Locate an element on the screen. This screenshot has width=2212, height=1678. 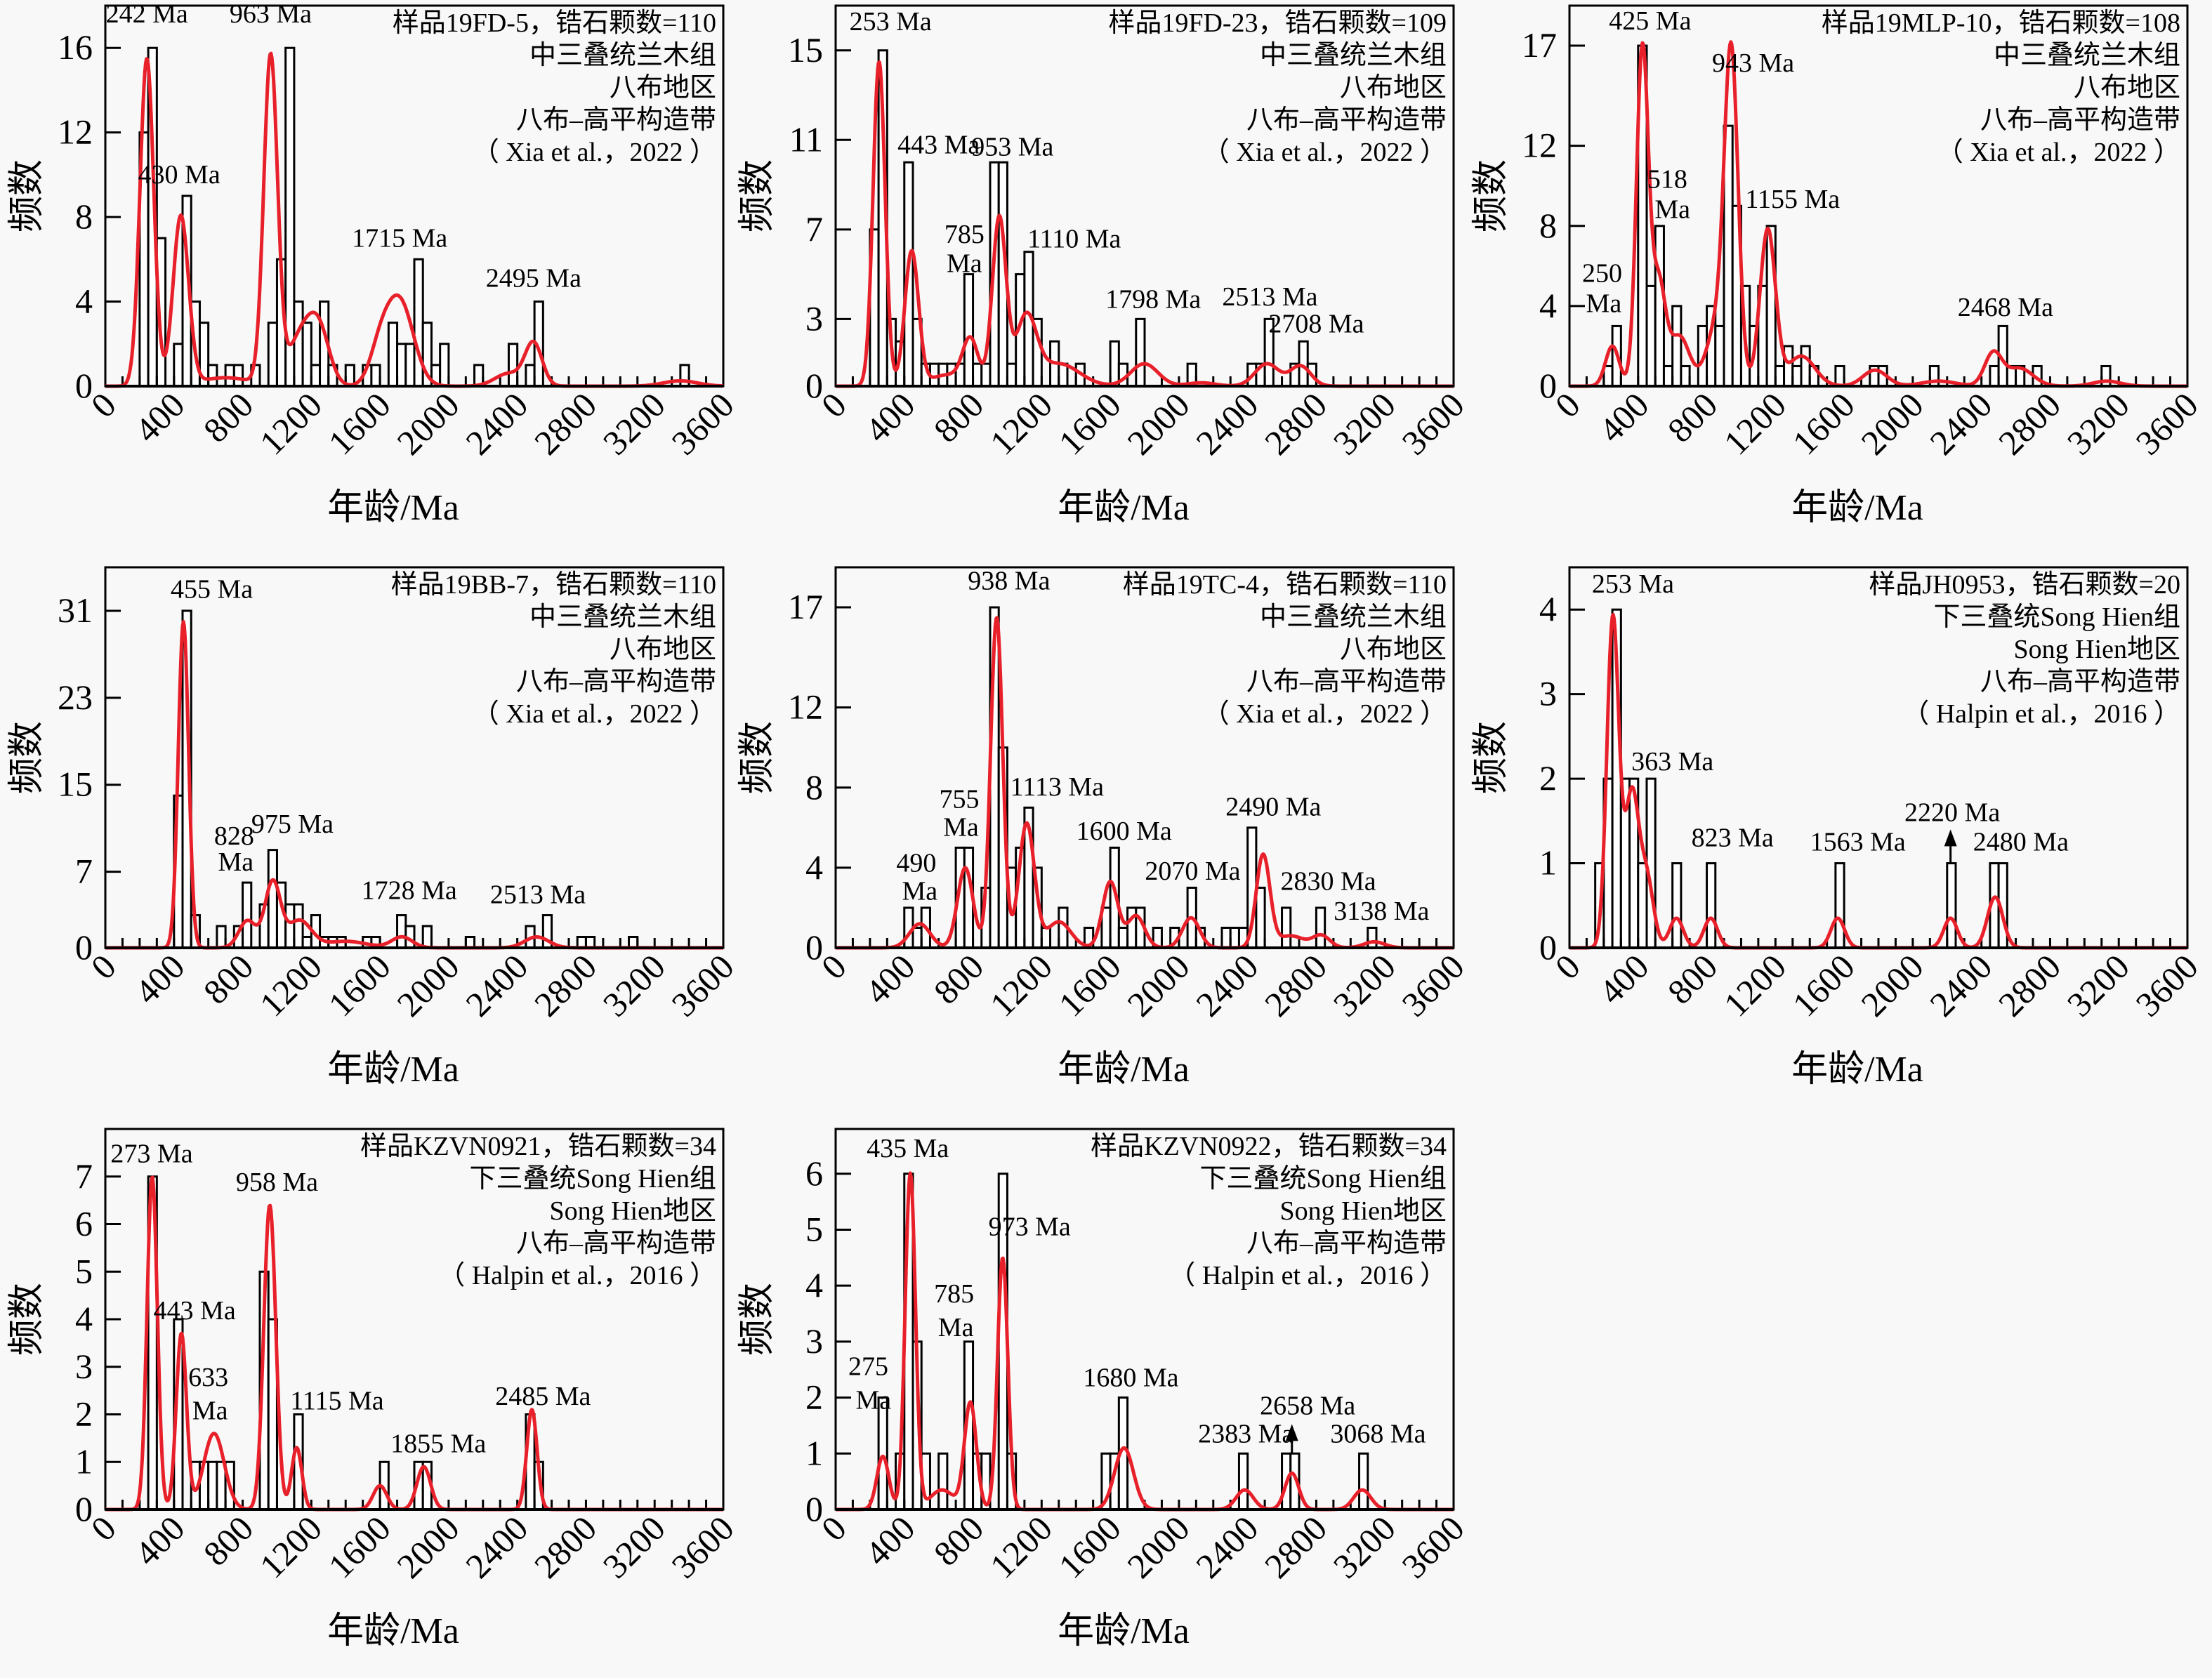
peak-age-label: 1563 Ma is located at coordinates (1858, 842).